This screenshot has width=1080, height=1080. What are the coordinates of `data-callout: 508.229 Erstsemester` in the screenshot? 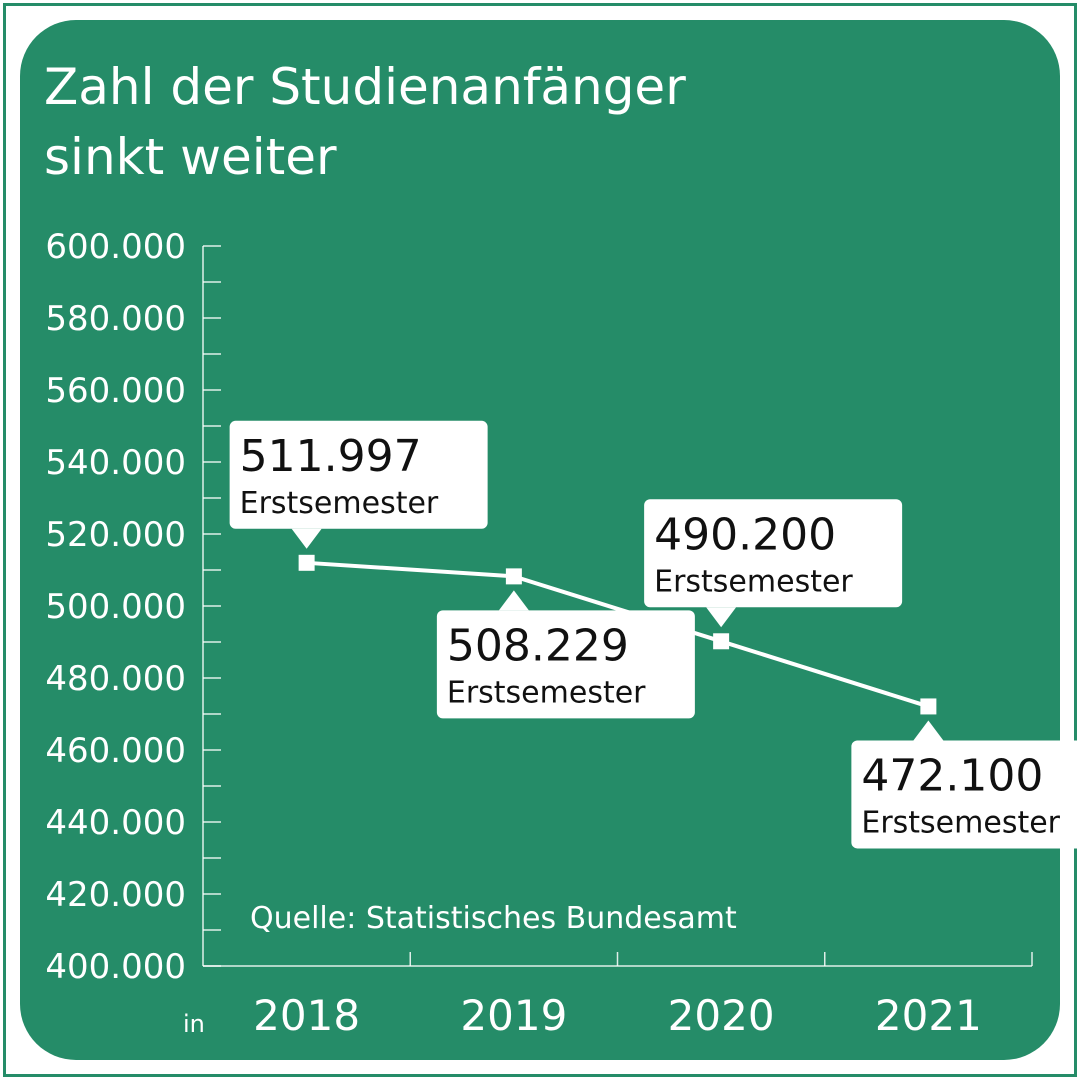 It's located at (565, 654).